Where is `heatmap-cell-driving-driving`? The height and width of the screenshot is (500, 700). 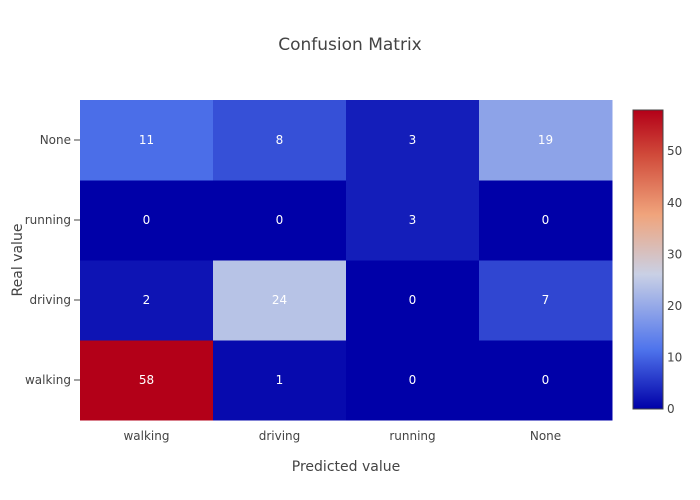 heatmap-cell-driving-driving is located at coordinates (280, 300).